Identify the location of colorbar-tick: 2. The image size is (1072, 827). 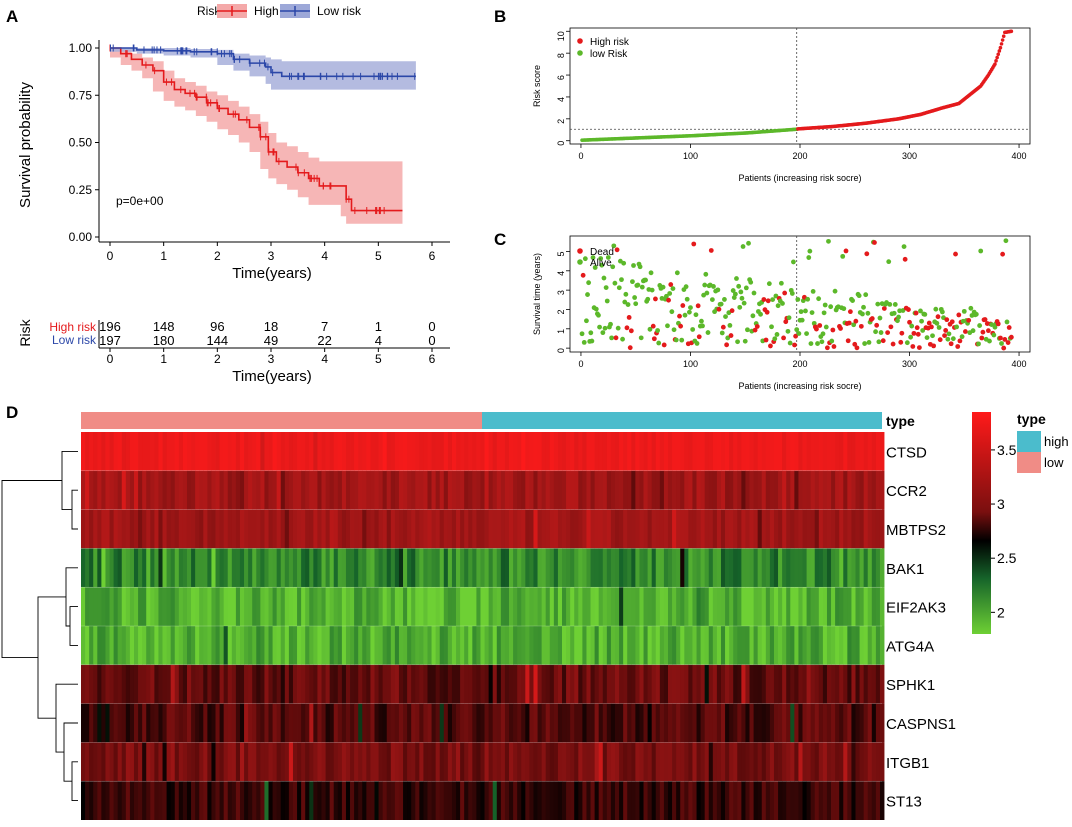
(1001, 612).